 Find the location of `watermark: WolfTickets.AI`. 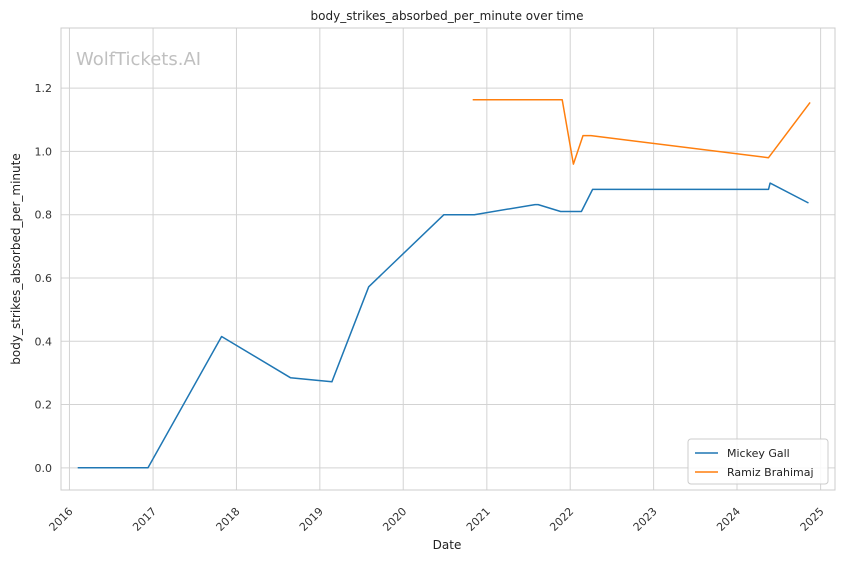

watermark: WolfTickets.AI is located at coordinates (138, 59).